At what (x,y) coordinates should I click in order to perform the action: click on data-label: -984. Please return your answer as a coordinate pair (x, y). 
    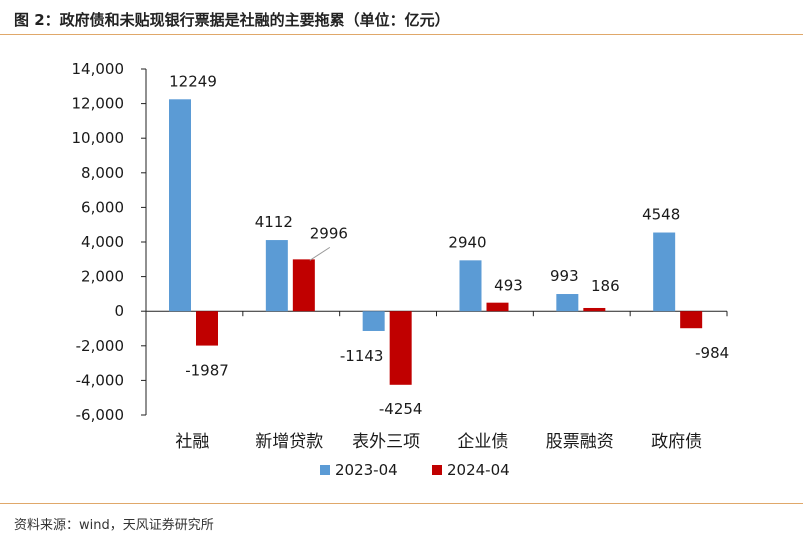
    Looking at the image, I should click on (712, 353).